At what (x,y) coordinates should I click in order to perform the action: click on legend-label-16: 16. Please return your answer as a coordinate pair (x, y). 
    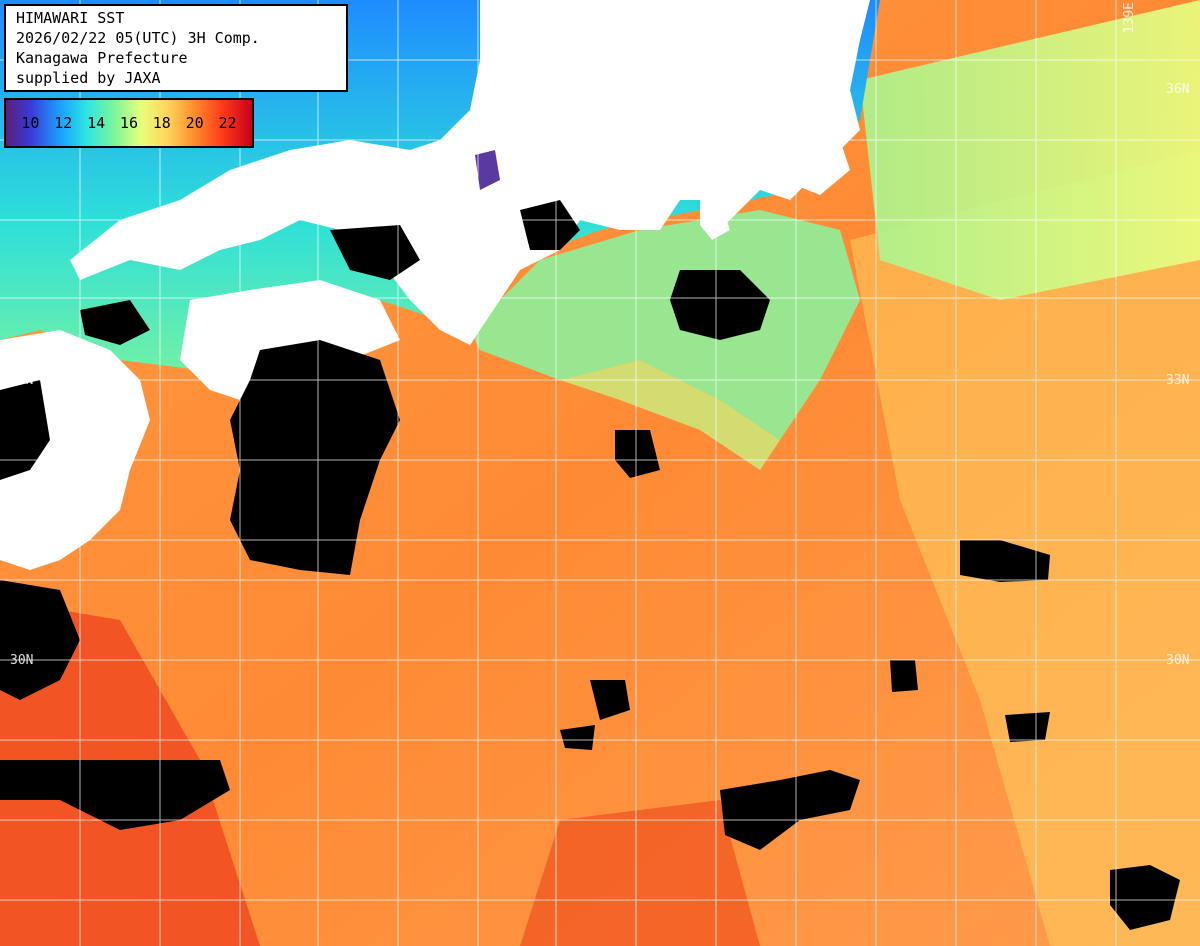
    Looking at the image, I should click on (128, 123).